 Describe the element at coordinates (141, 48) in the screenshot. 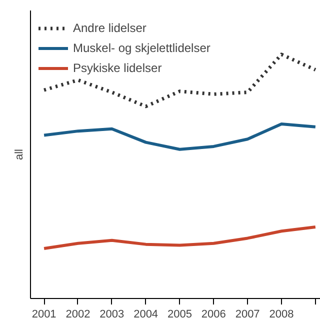

I see `legend-label: Muskel- og skjelettlidelser` at that location.